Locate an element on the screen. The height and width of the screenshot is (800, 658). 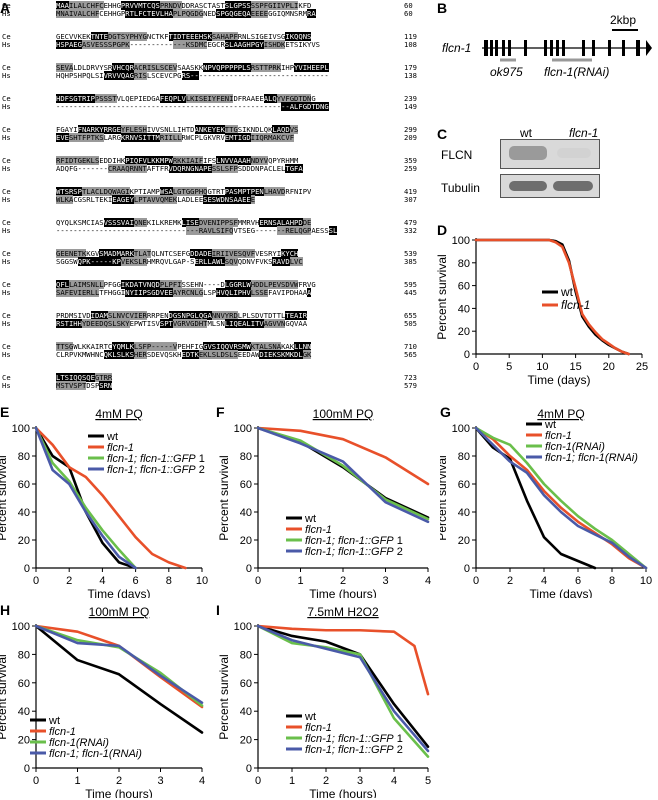
series-line-gfp1 is located at coordinates (343, 473).